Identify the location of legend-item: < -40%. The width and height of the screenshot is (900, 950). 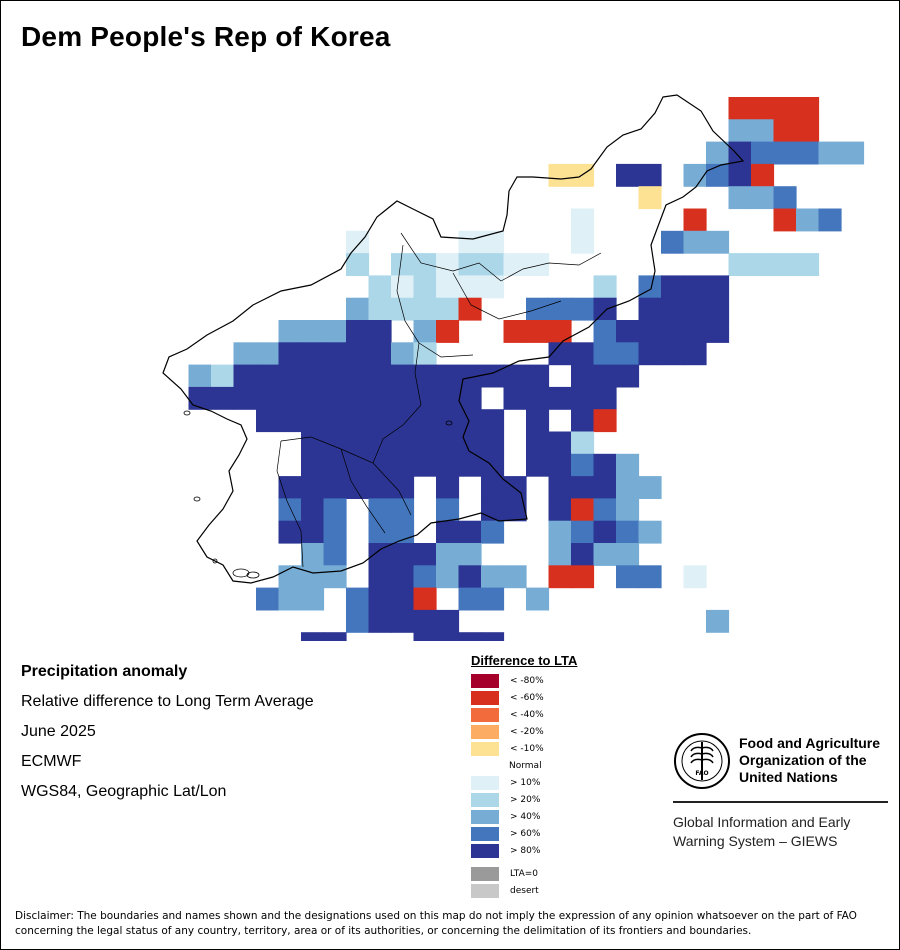
(524, 714).